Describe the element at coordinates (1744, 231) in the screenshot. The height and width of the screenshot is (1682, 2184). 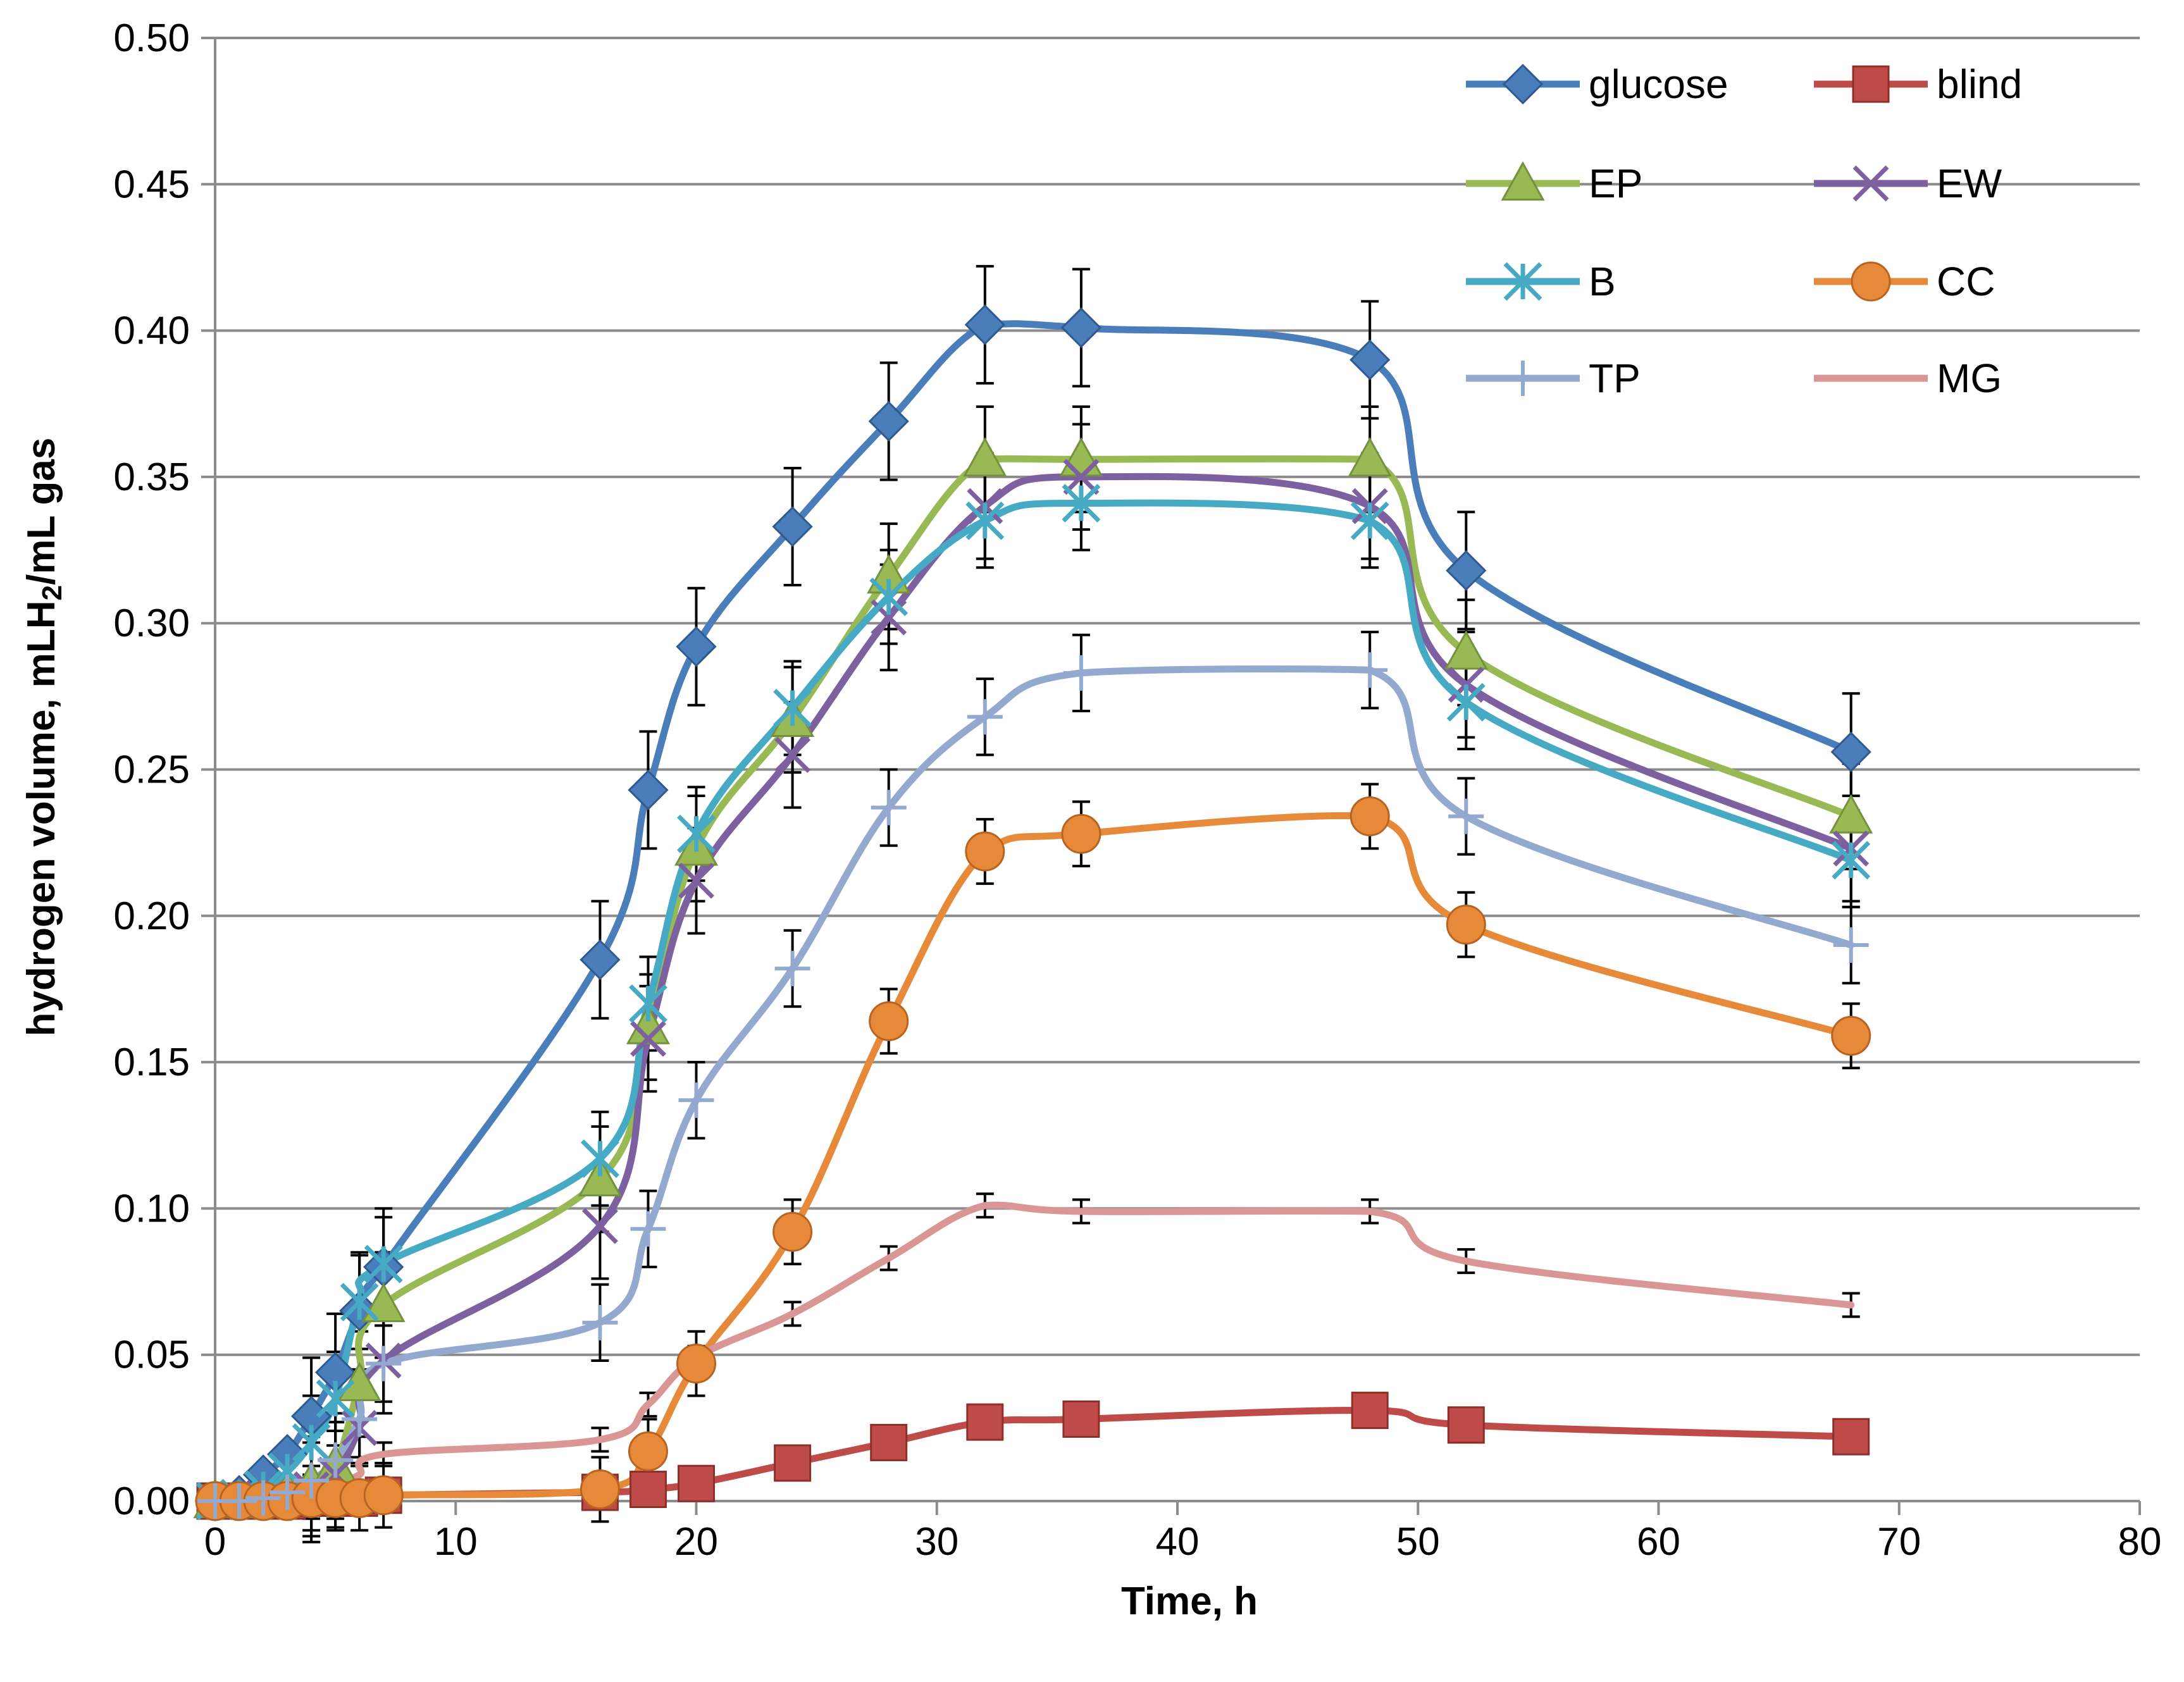
I see `legend: glucose blind EP EW B CC TP MG` at that location.